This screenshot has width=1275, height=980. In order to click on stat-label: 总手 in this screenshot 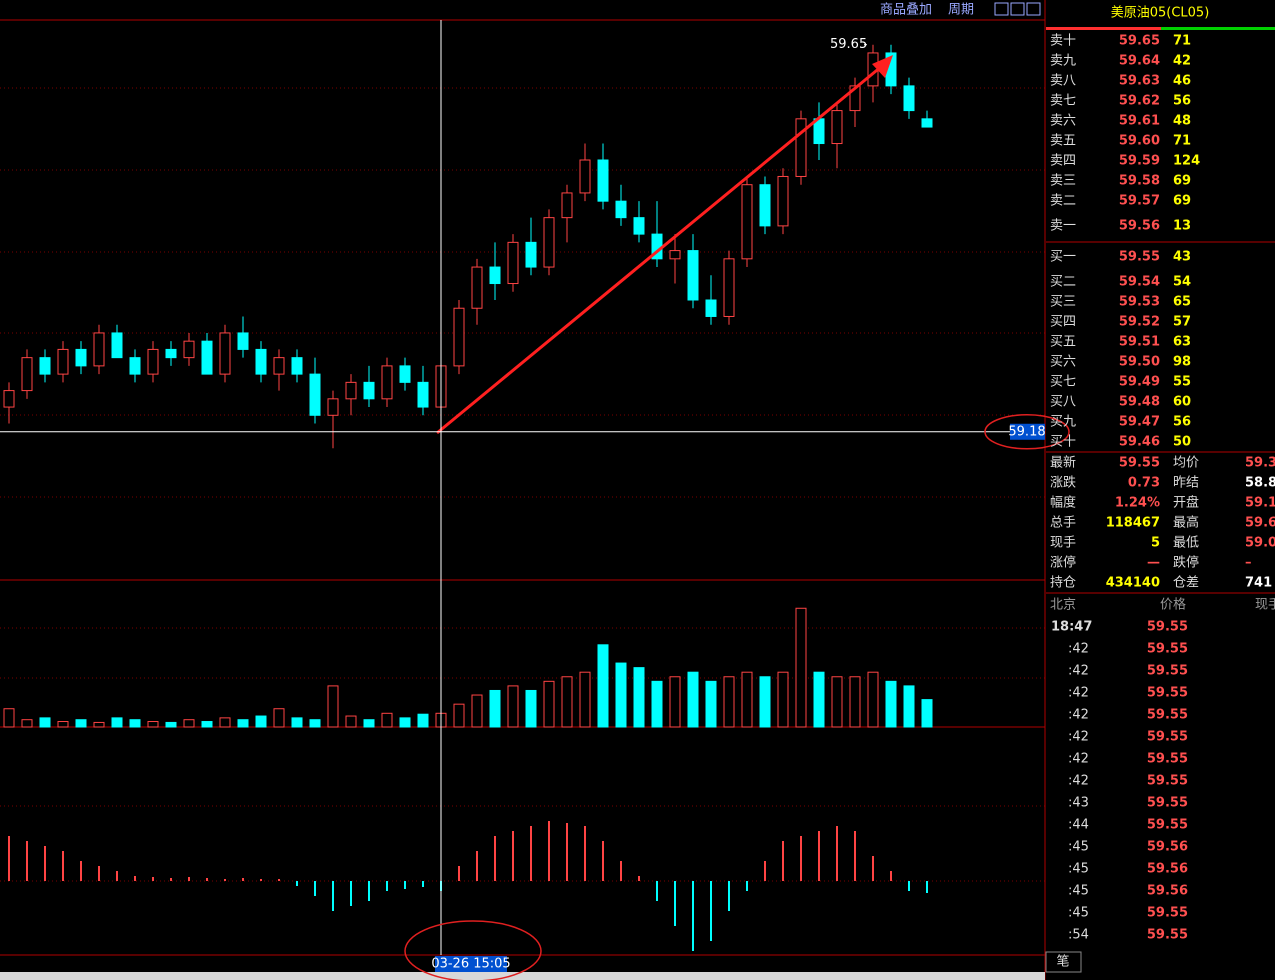, I will do `click(1063, 523)`.